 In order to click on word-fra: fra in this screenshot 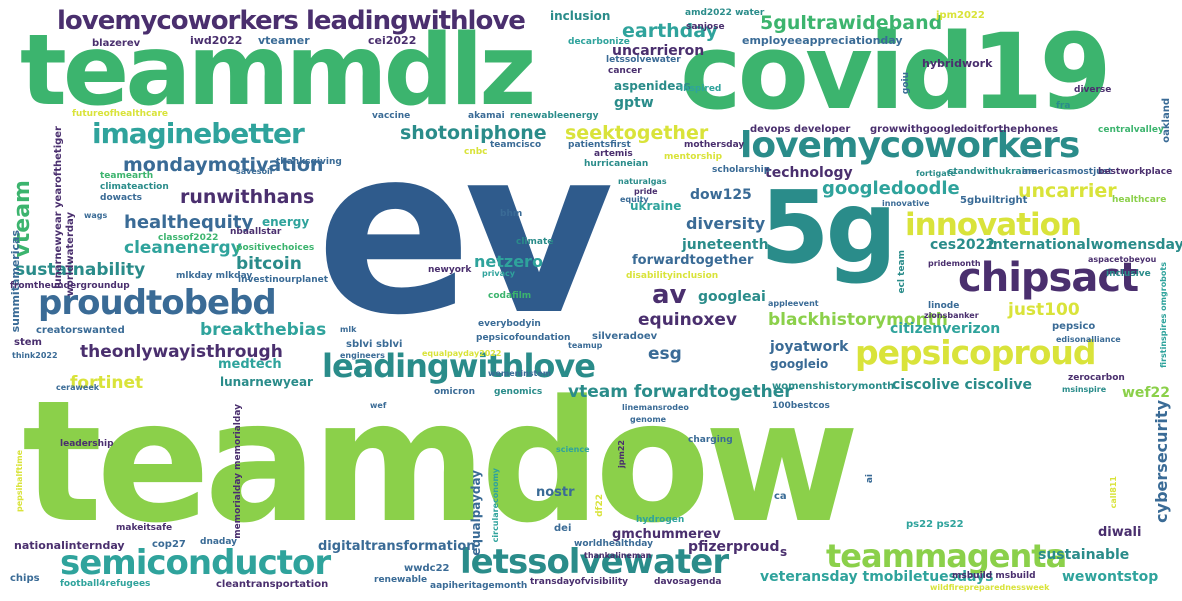, I will do `click(1063, 106)`.